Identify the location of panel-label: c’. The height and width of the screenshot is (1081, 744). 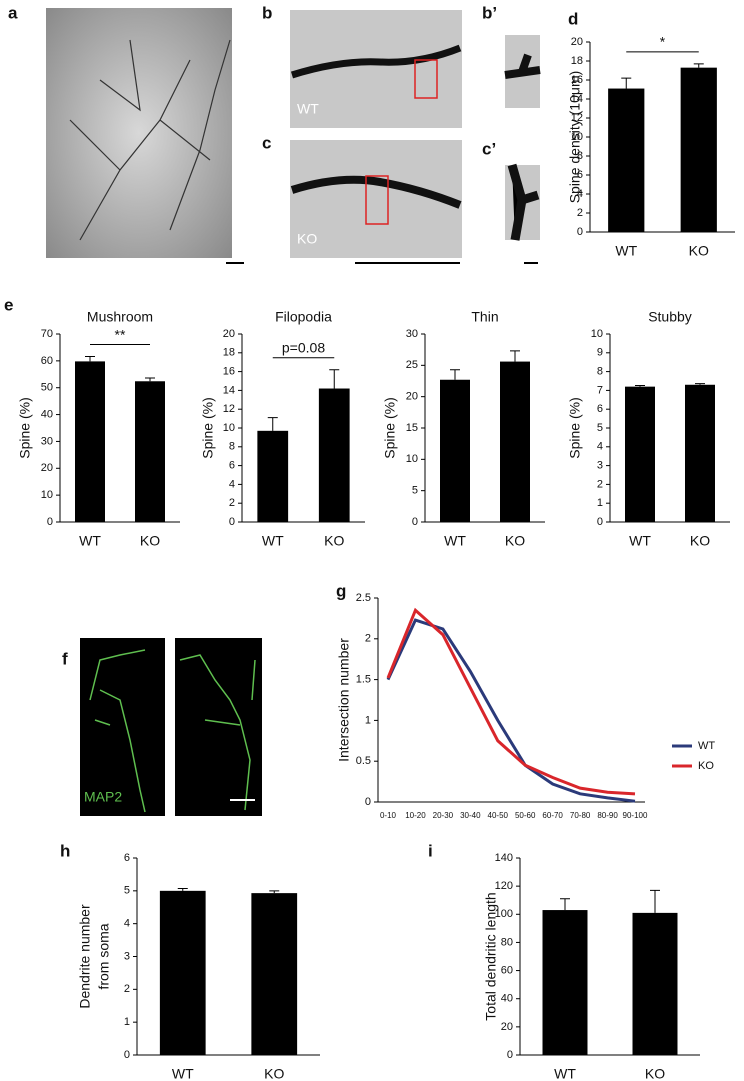
(489, 148).